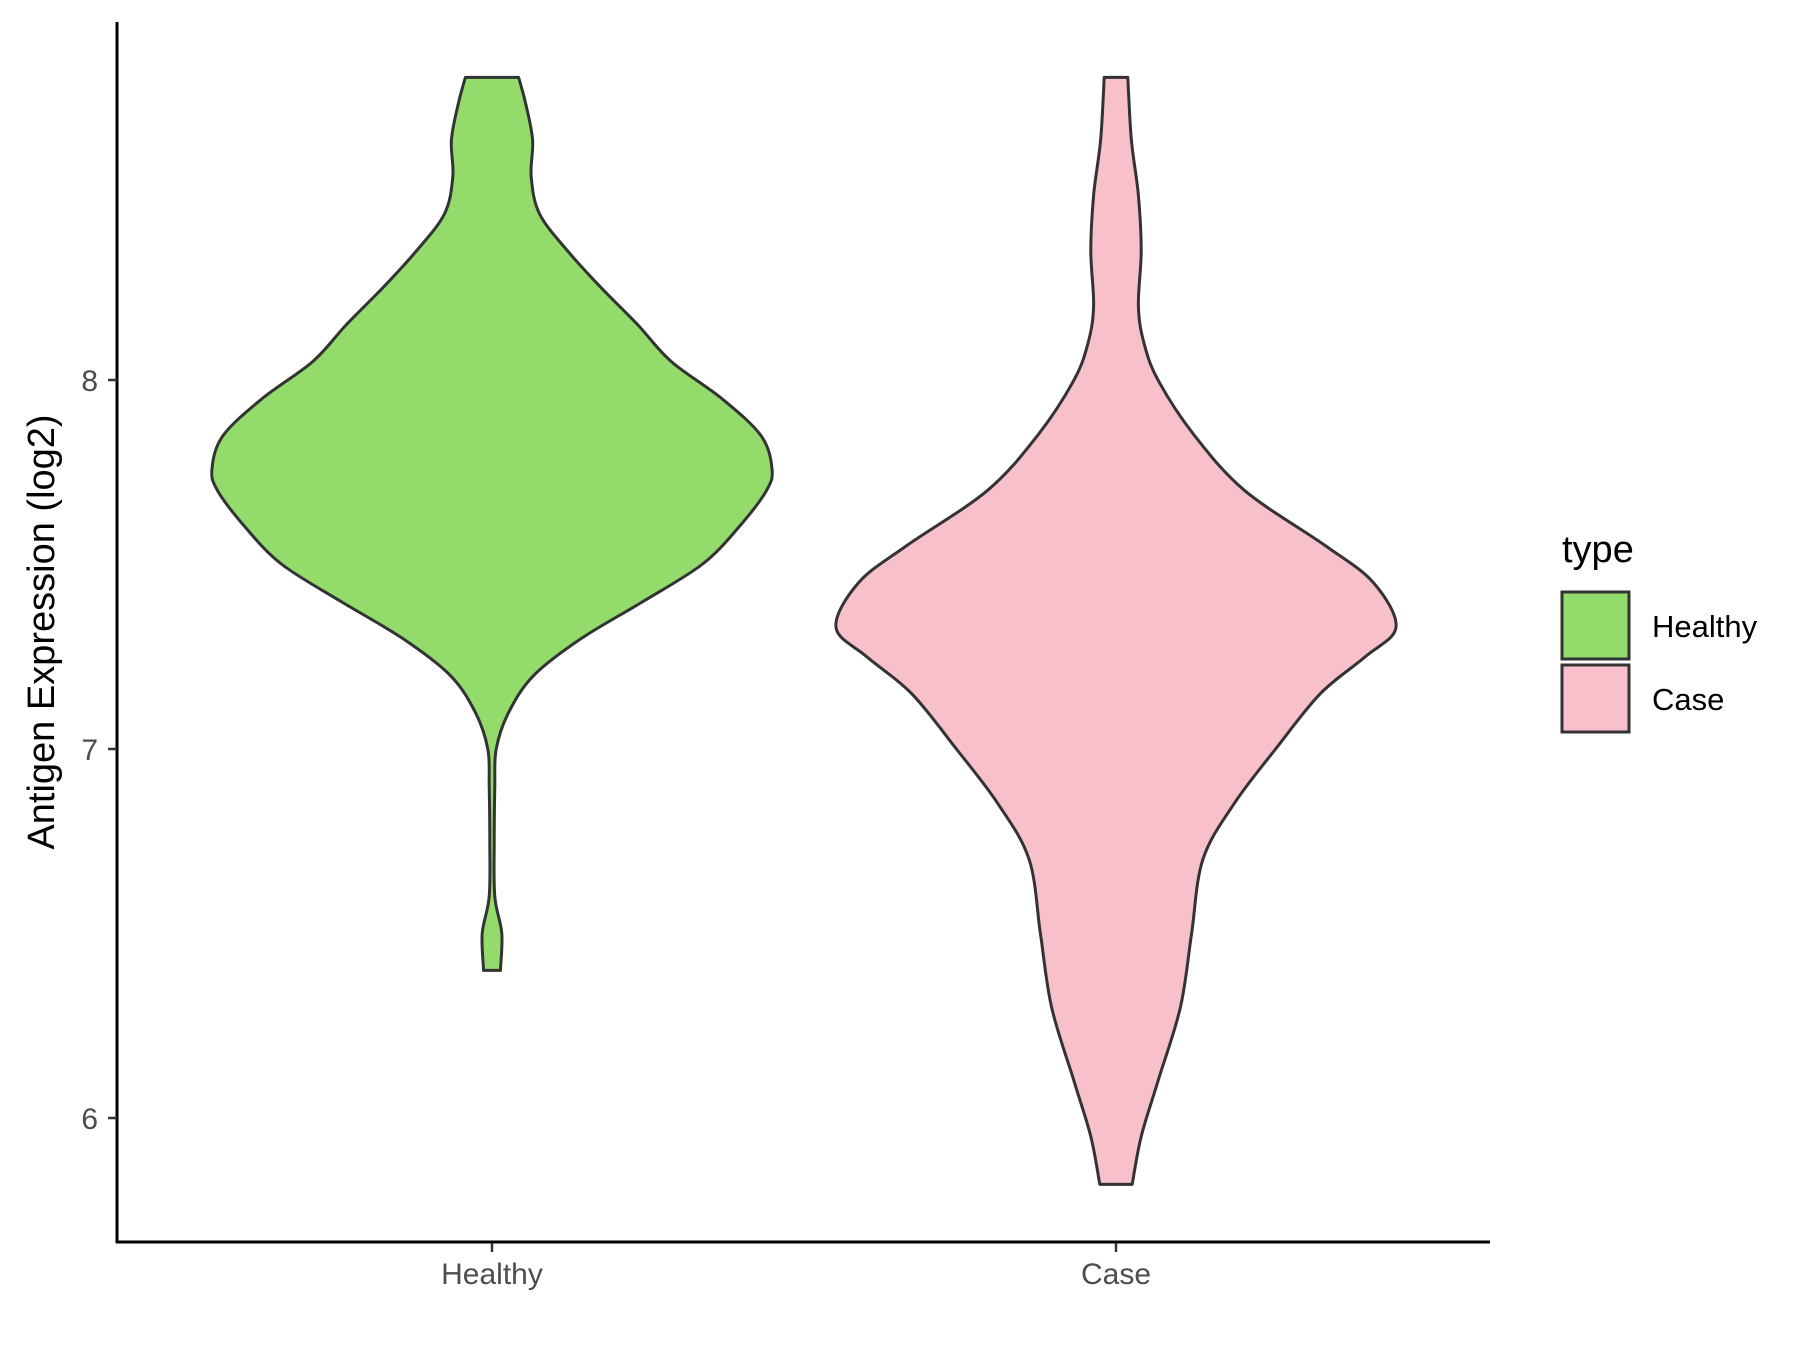 The image size is (1800, 1350). What do you see at coordinates (1598, 550) in the screenshot?
I see `legend-title: type` at bounding box center [1598, 550].